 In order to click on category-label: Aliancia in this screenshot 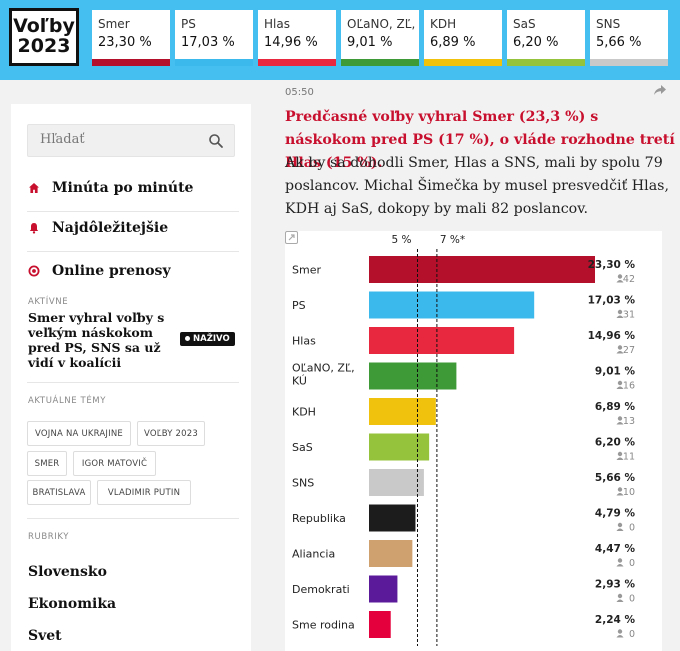, I will do `click(313, 554)`.